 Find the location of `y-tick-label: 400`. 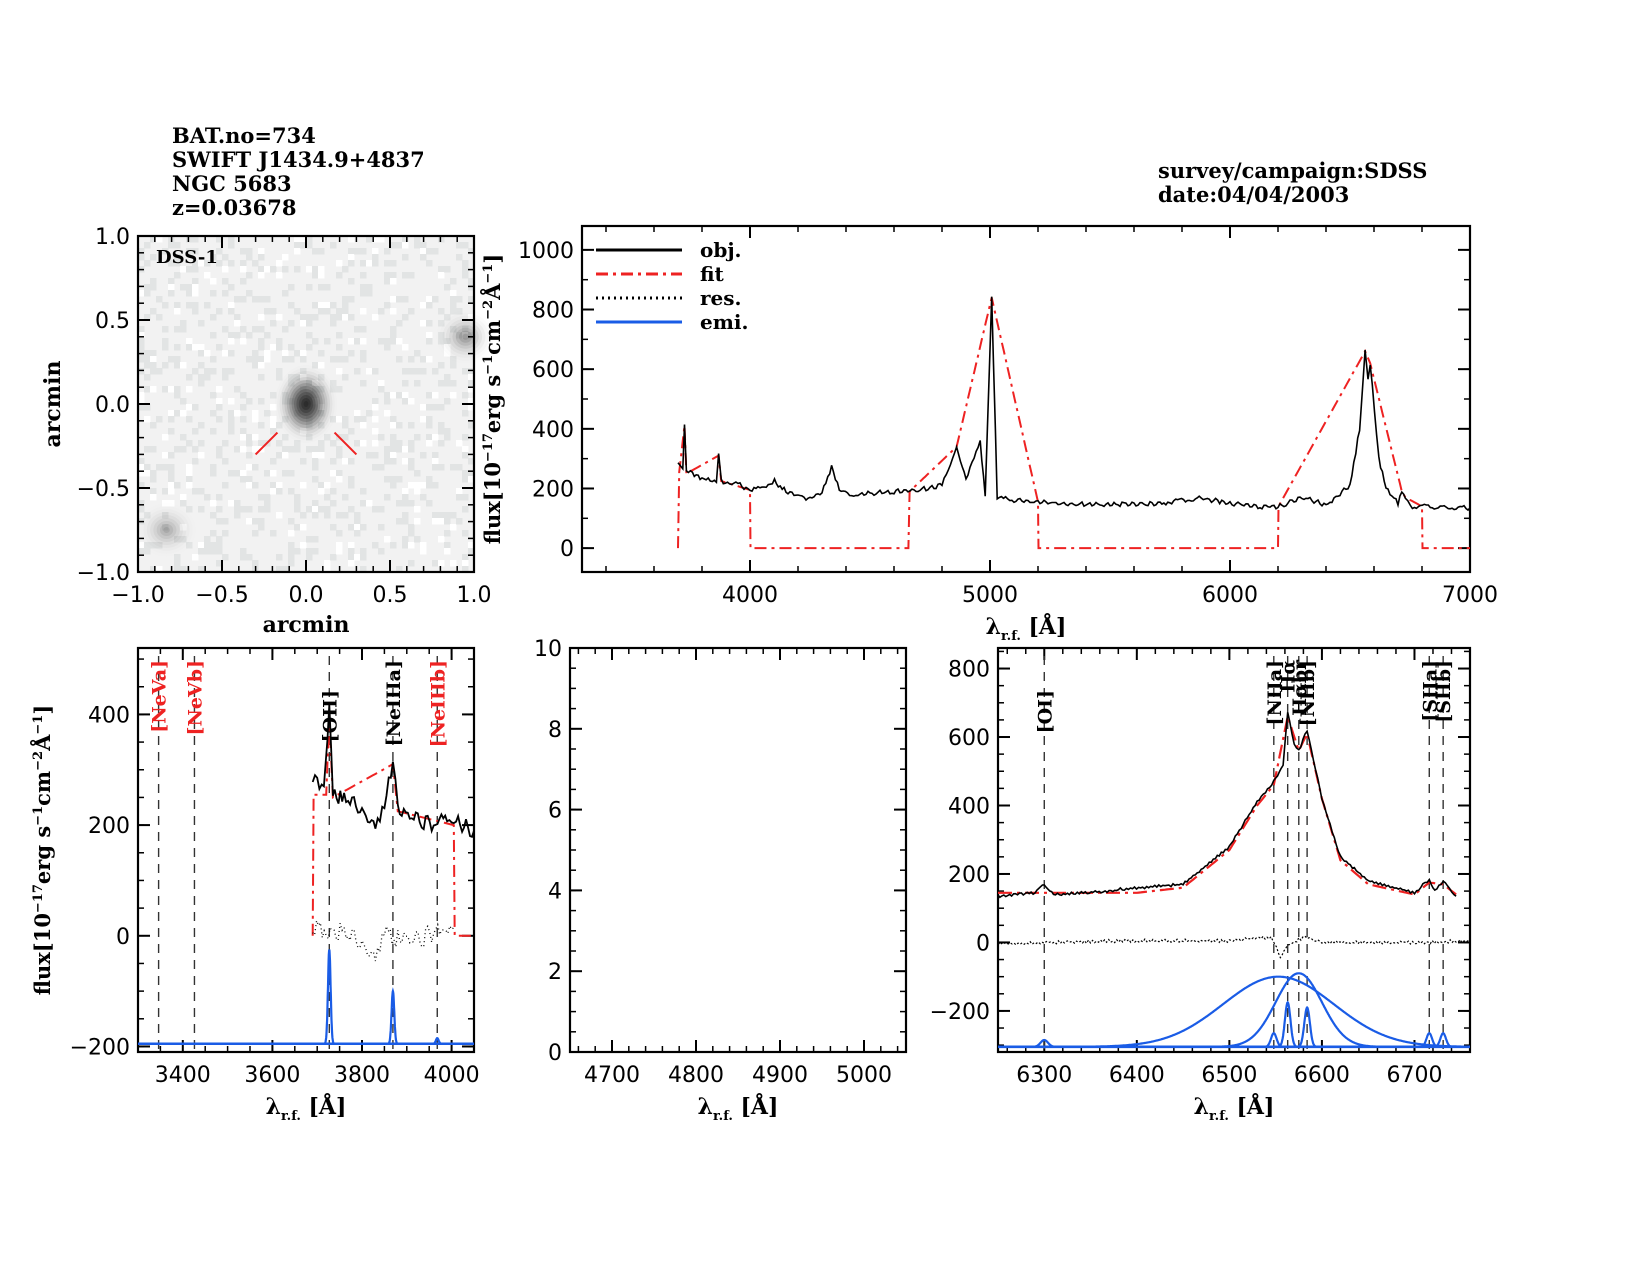

y-tick-label: 400 is located at coordinates (553, 430).